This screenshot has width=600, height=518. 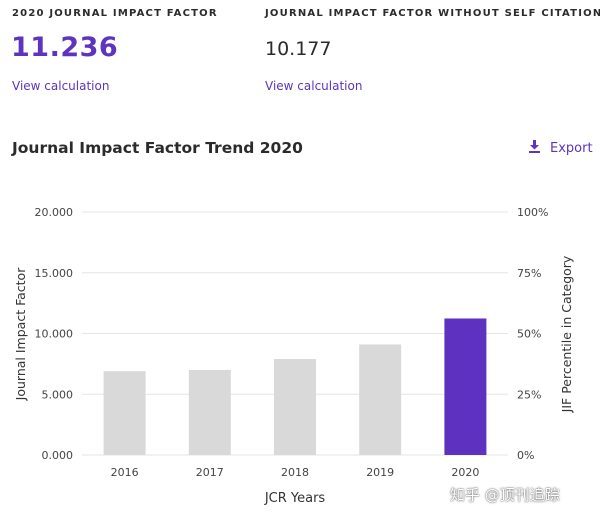 What do you see at coordinates (61, 86) in the screenshot?
I see `jif-view-calculation-link: View calculation` at bounding box center [61, 86].